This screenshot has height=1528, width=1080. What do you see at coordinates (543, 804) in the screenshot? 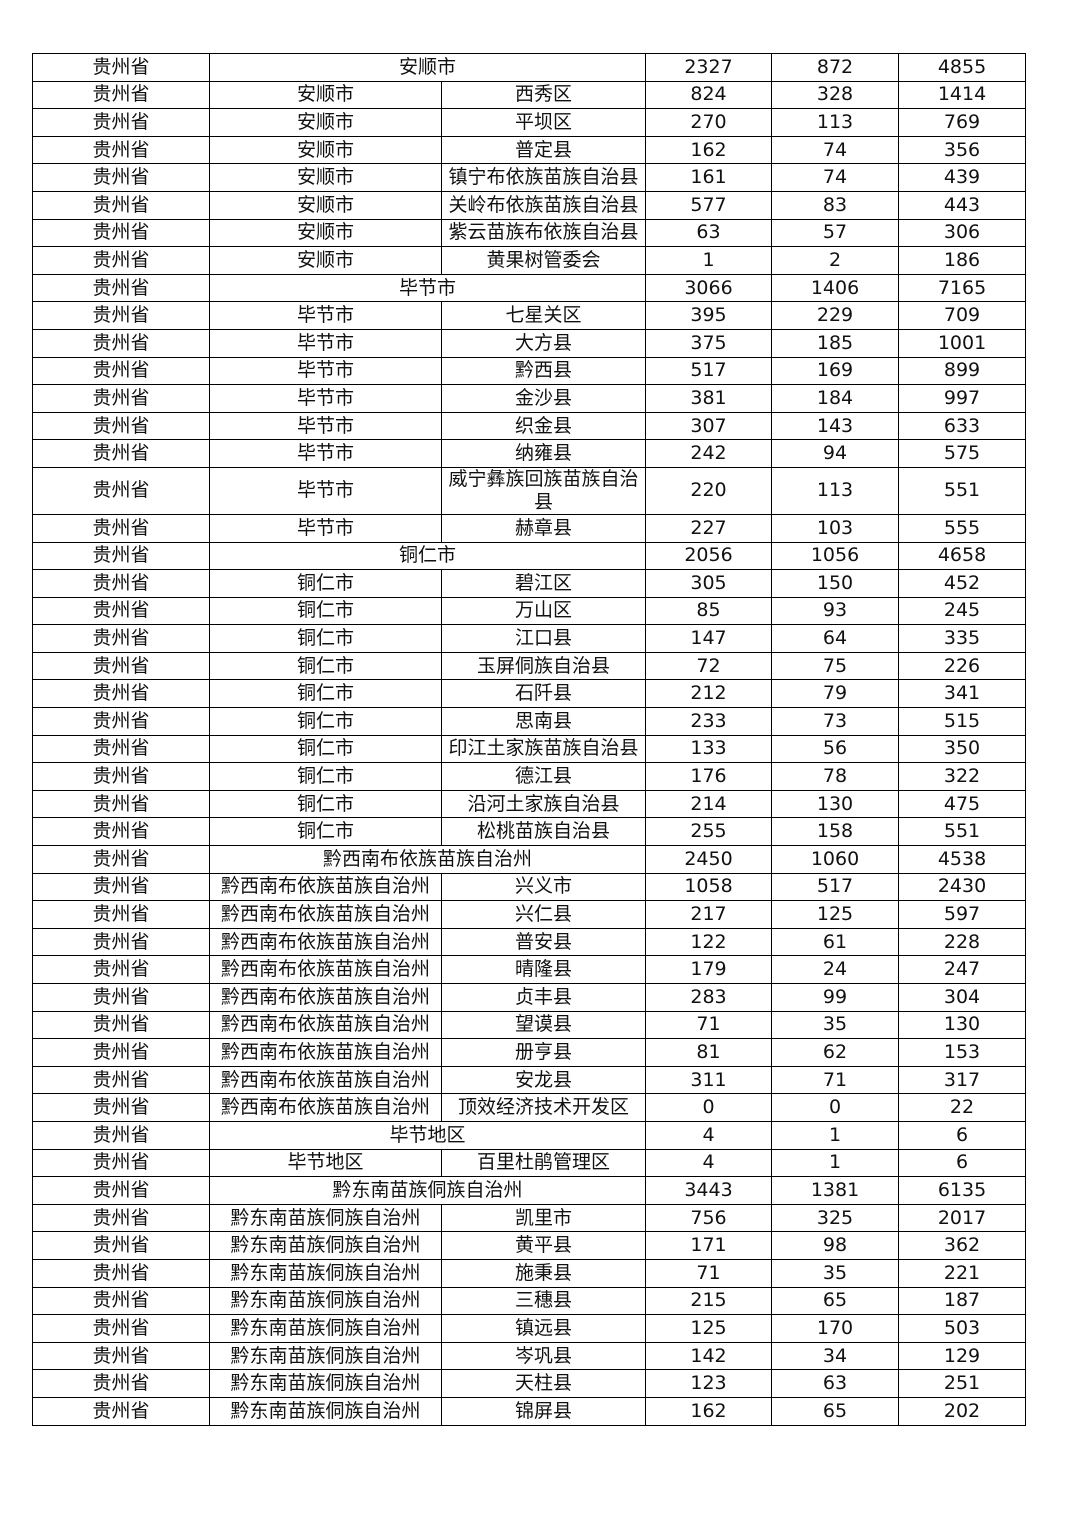
I see `county-cell: 沿河土家族自治县` at bounding box center [543, 804].